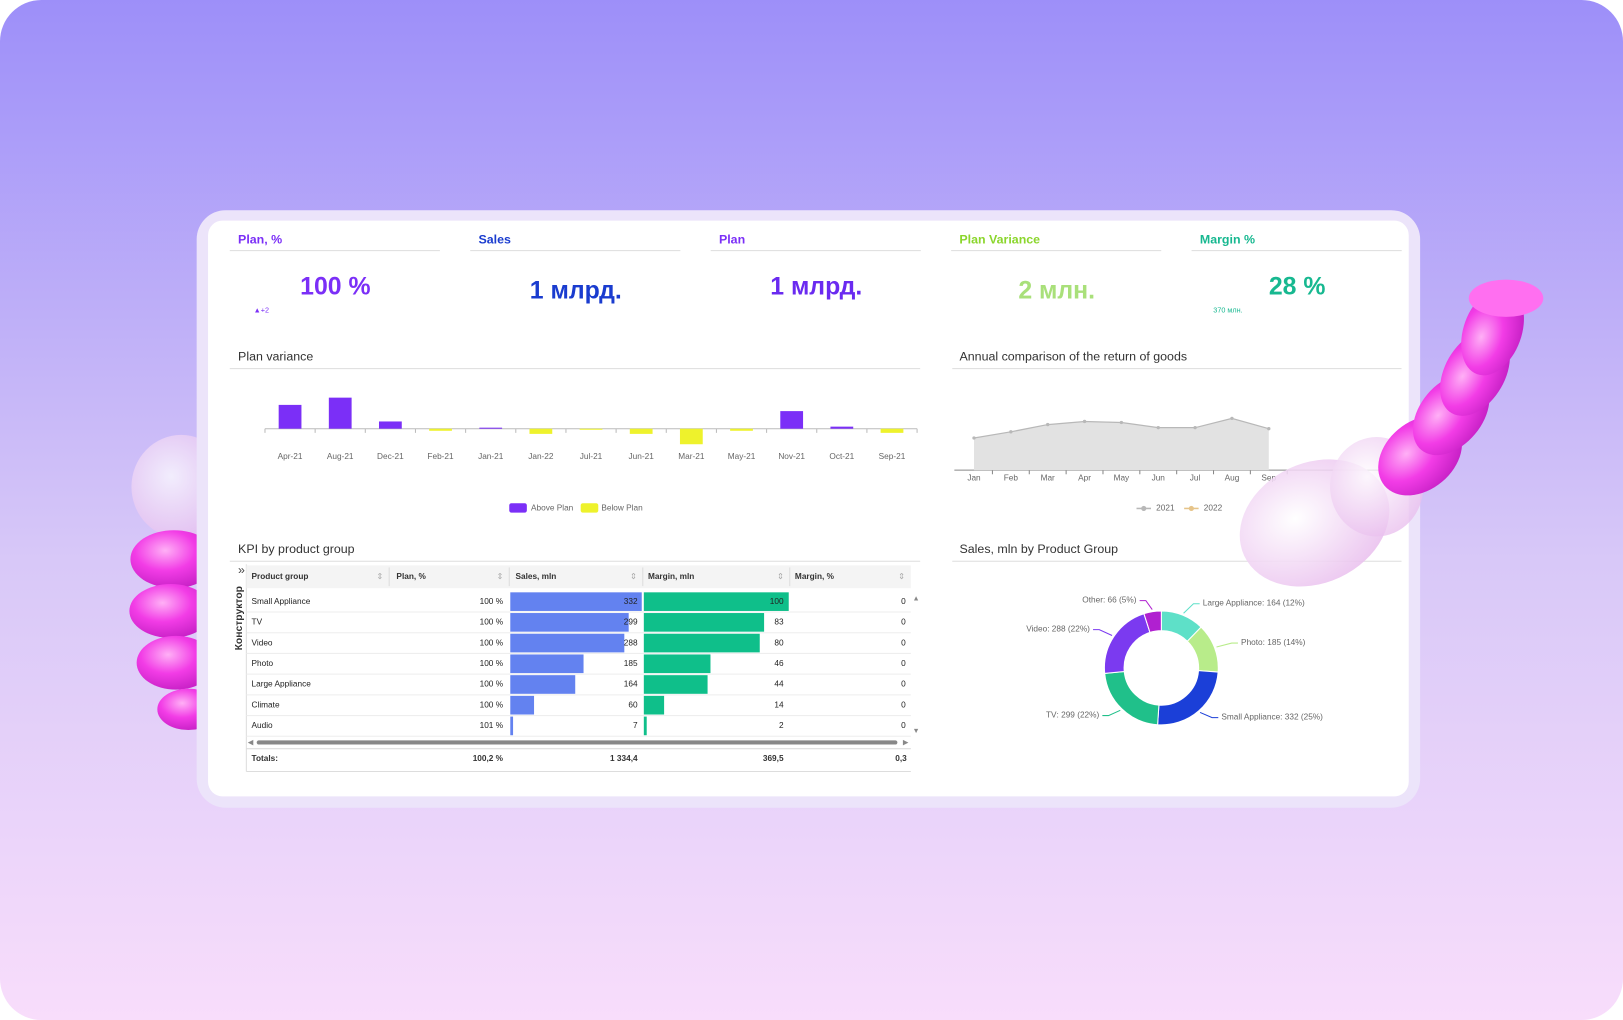 The width and height of the screenshot is (1623, 1020). I want to click on scrollbar, so click(577, 742).